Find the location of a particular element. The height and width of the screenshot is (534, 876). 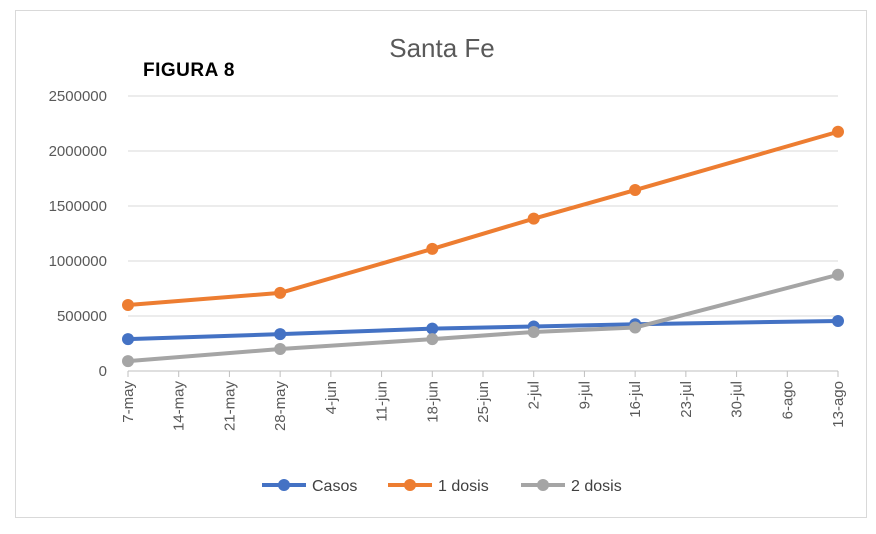

x-tick-label: 21-may is located at coordinates (229, 406).